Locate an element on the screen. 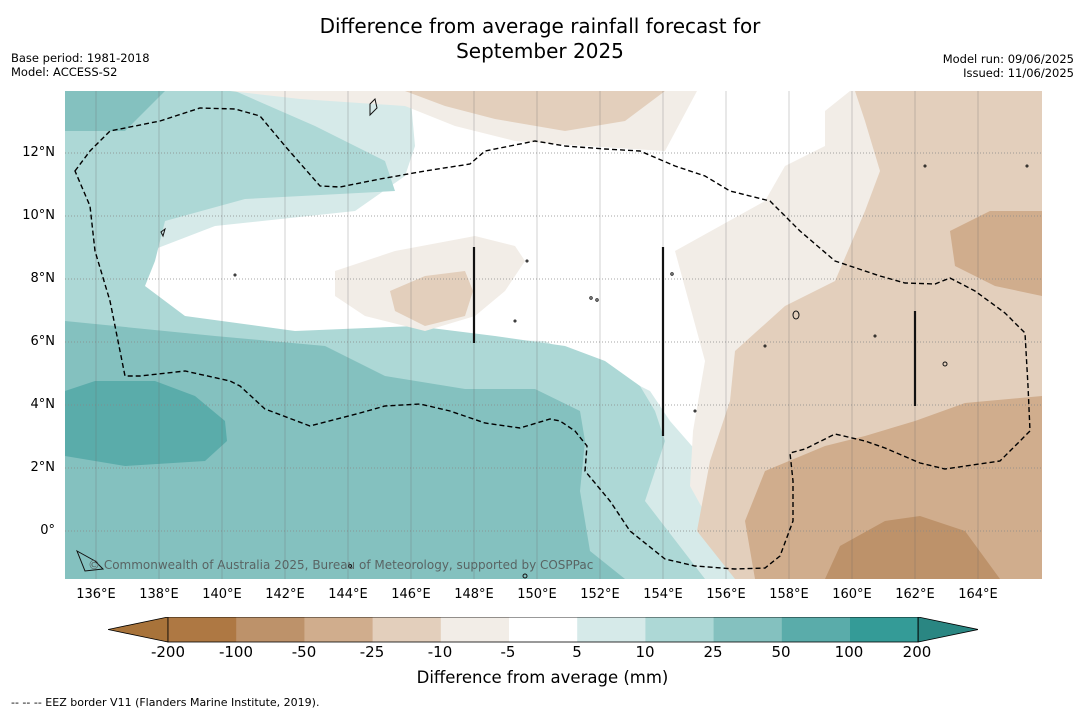 The image size is (1085, 713). colorbar-label: -25 is located at coordinates (372, 652).